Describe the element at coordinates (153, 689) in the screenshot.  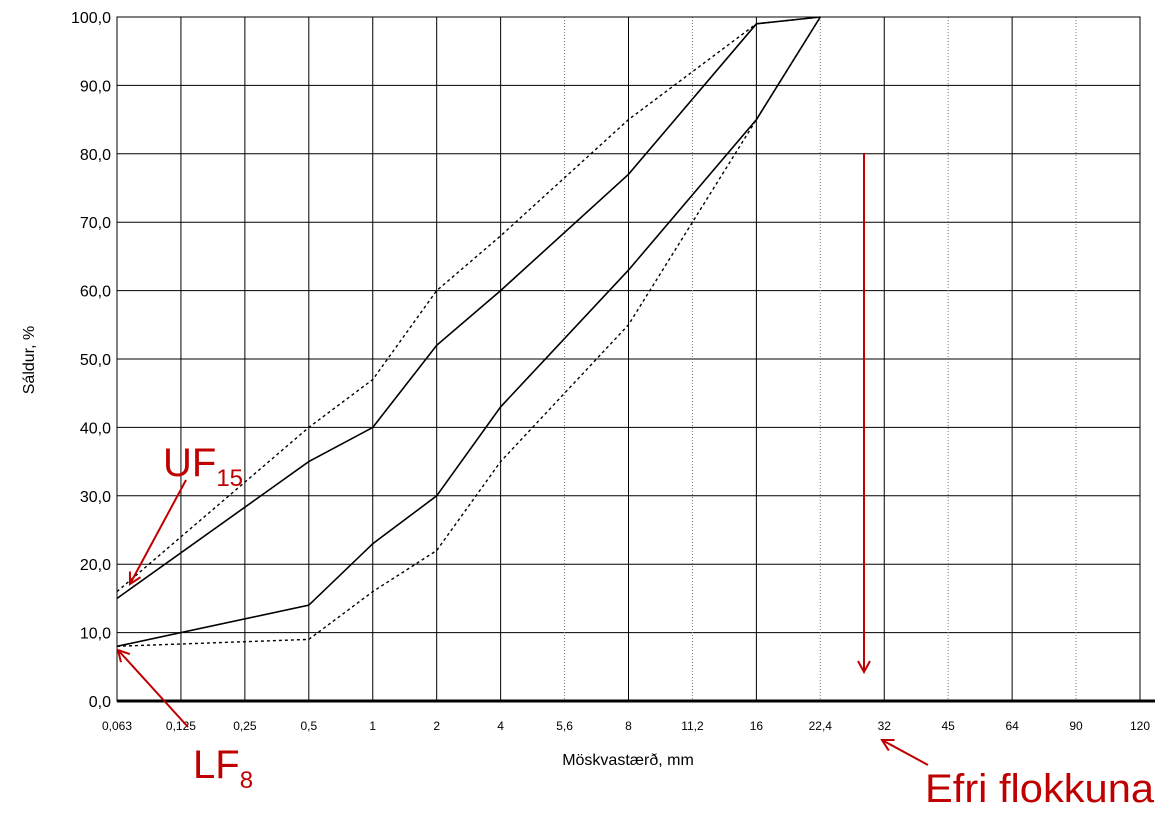
I see `lf-arrow` at that location.